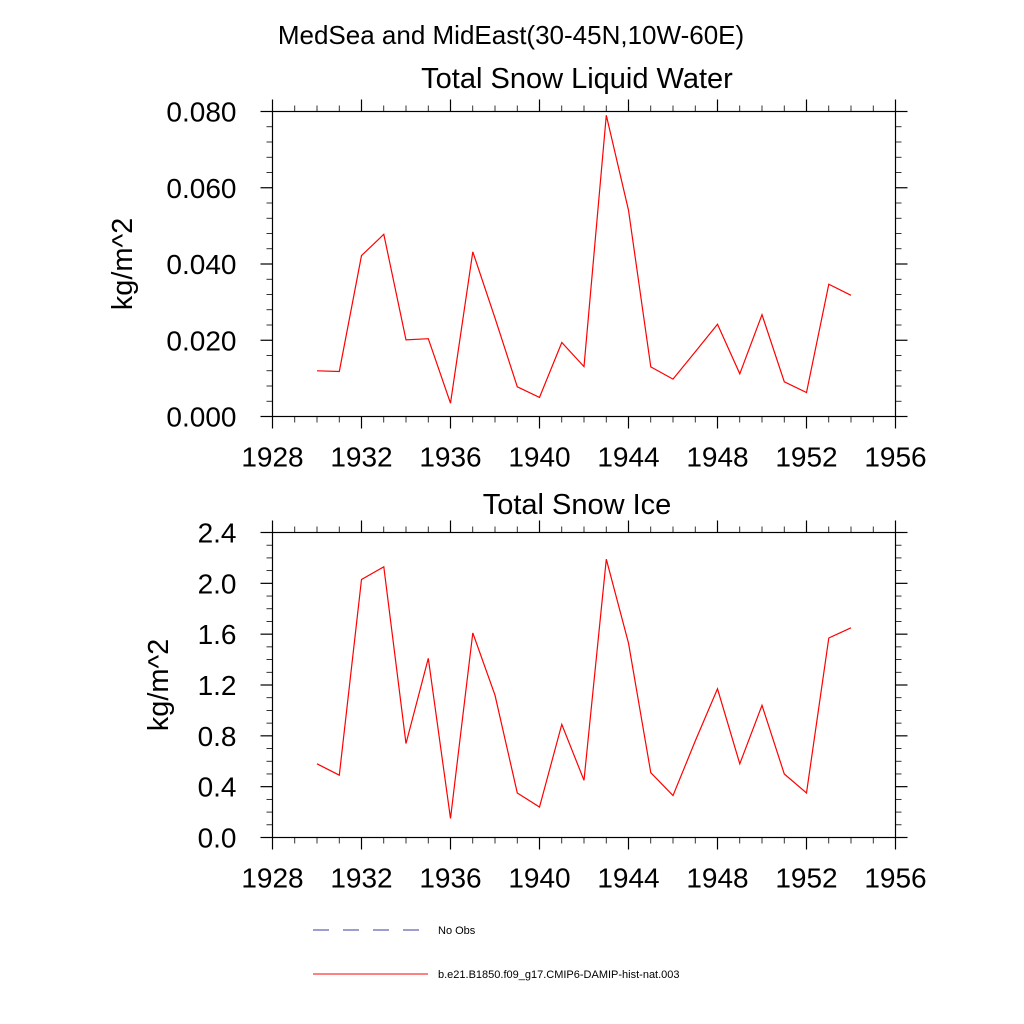  I want to click on y-tick-label: 0.000, so click(201, 417).